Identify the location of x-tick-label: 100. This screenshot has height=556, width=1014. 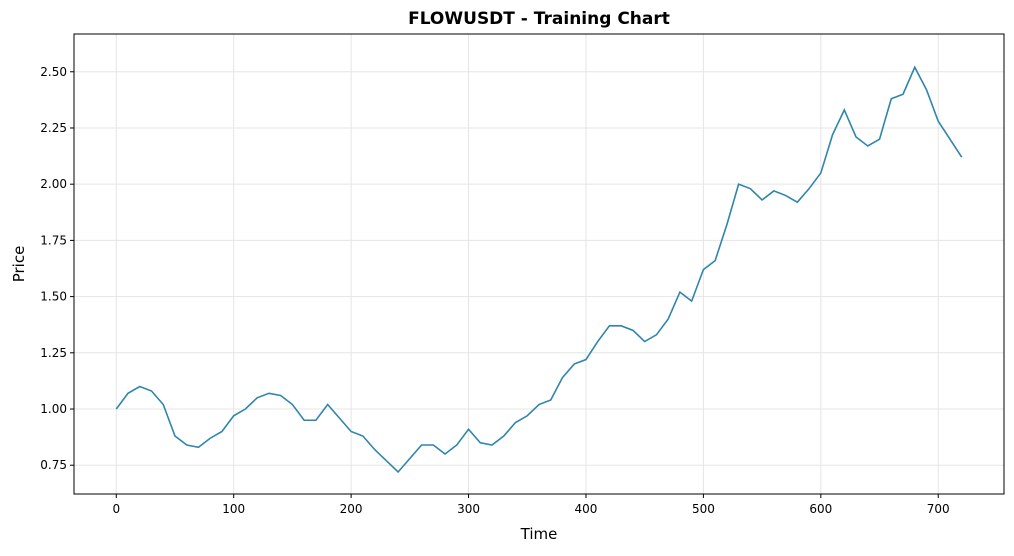
(233, 509).